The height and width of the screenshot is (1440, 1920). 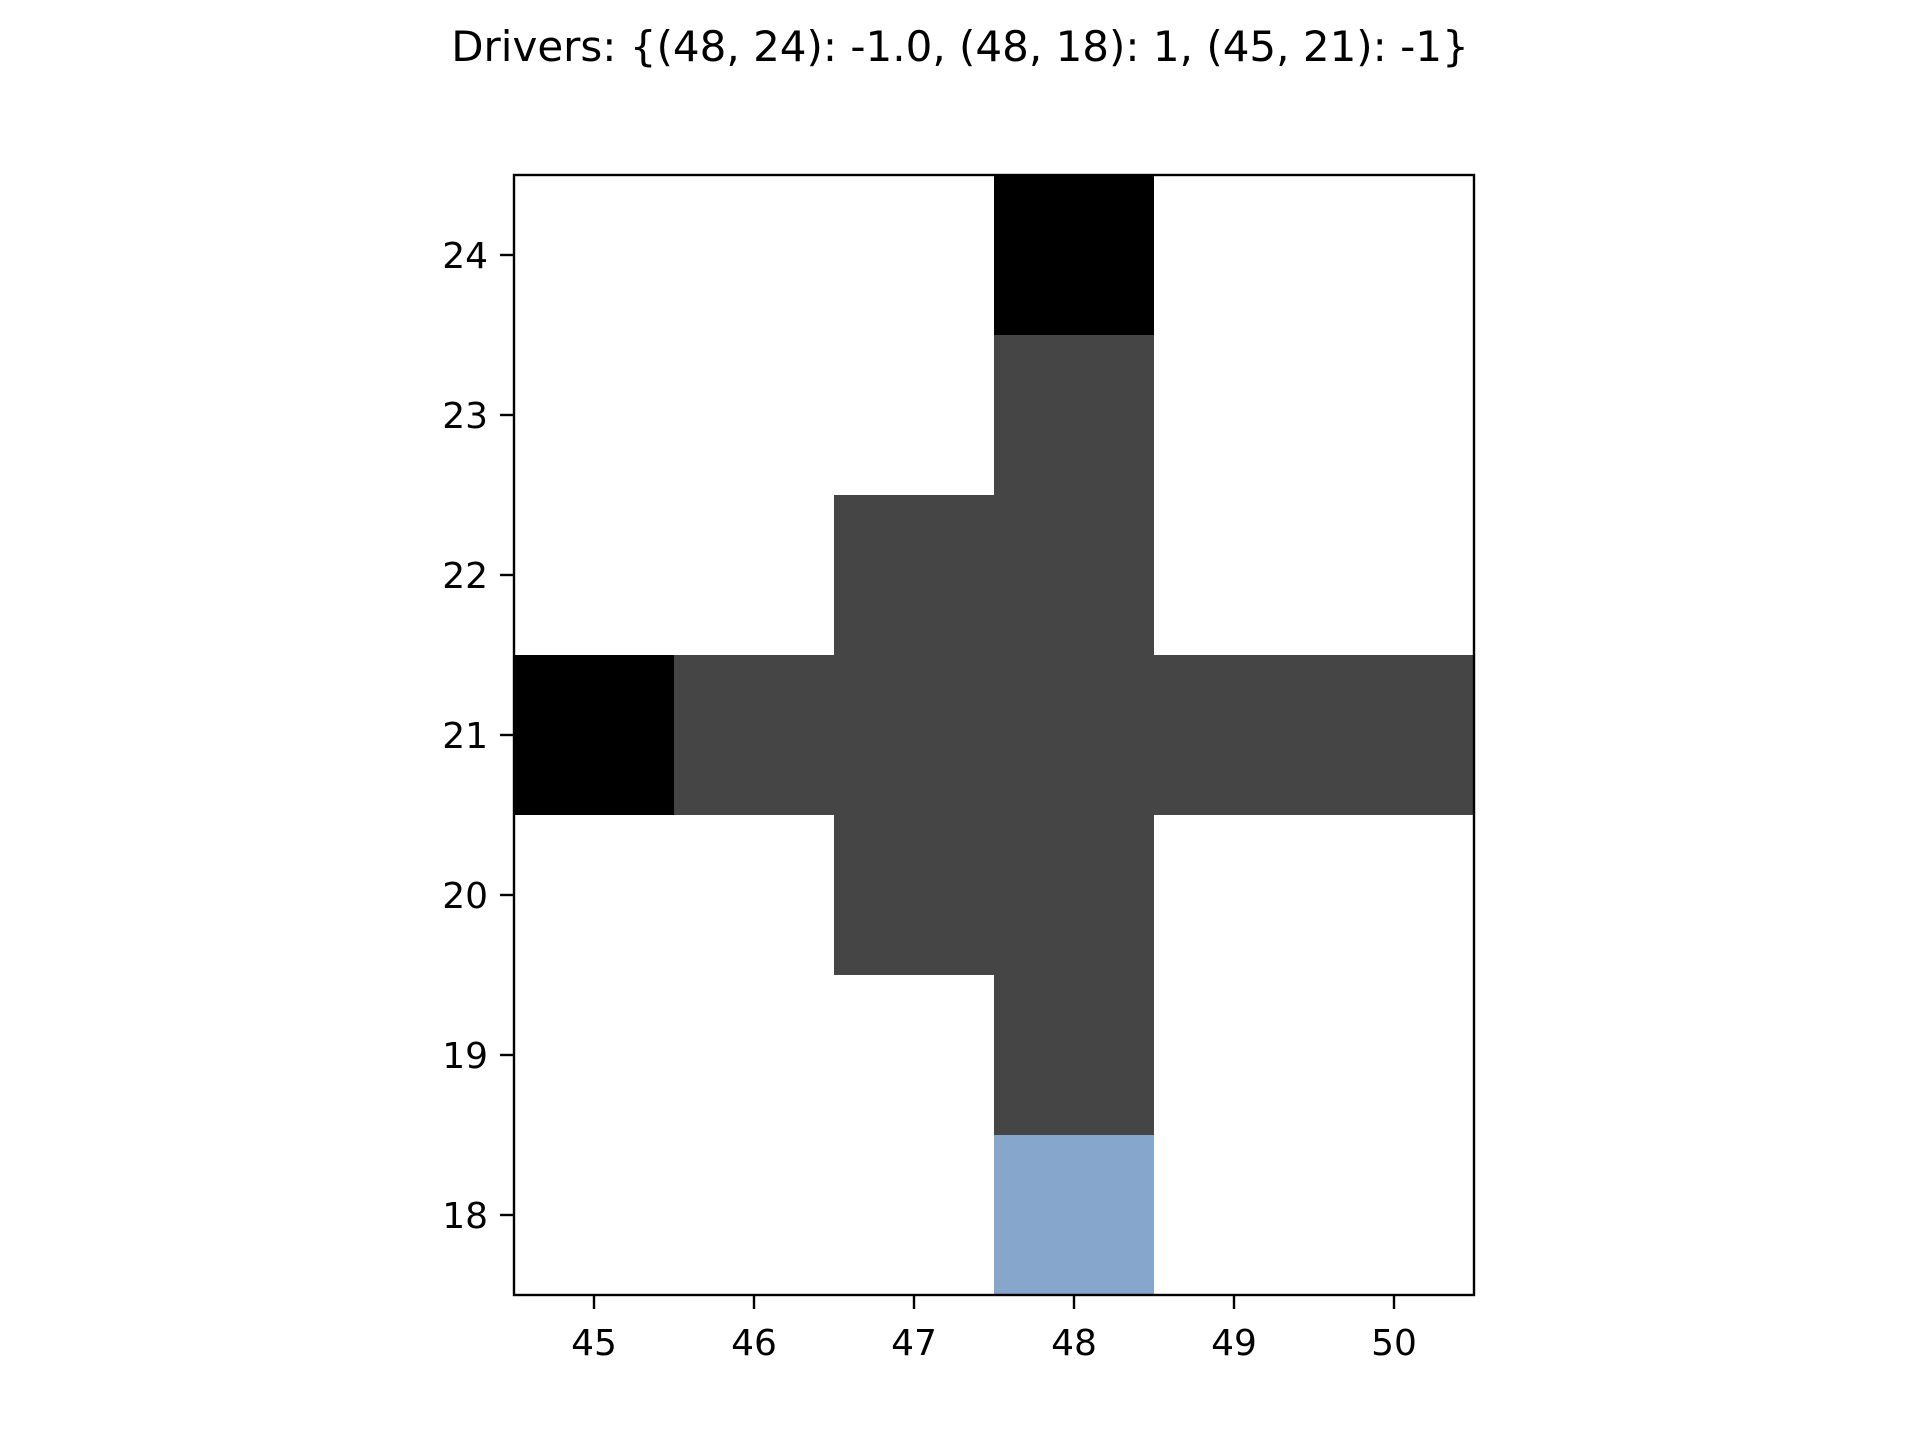 I want to click on x-tick-label: 49, so click(x=1234, y=1343).